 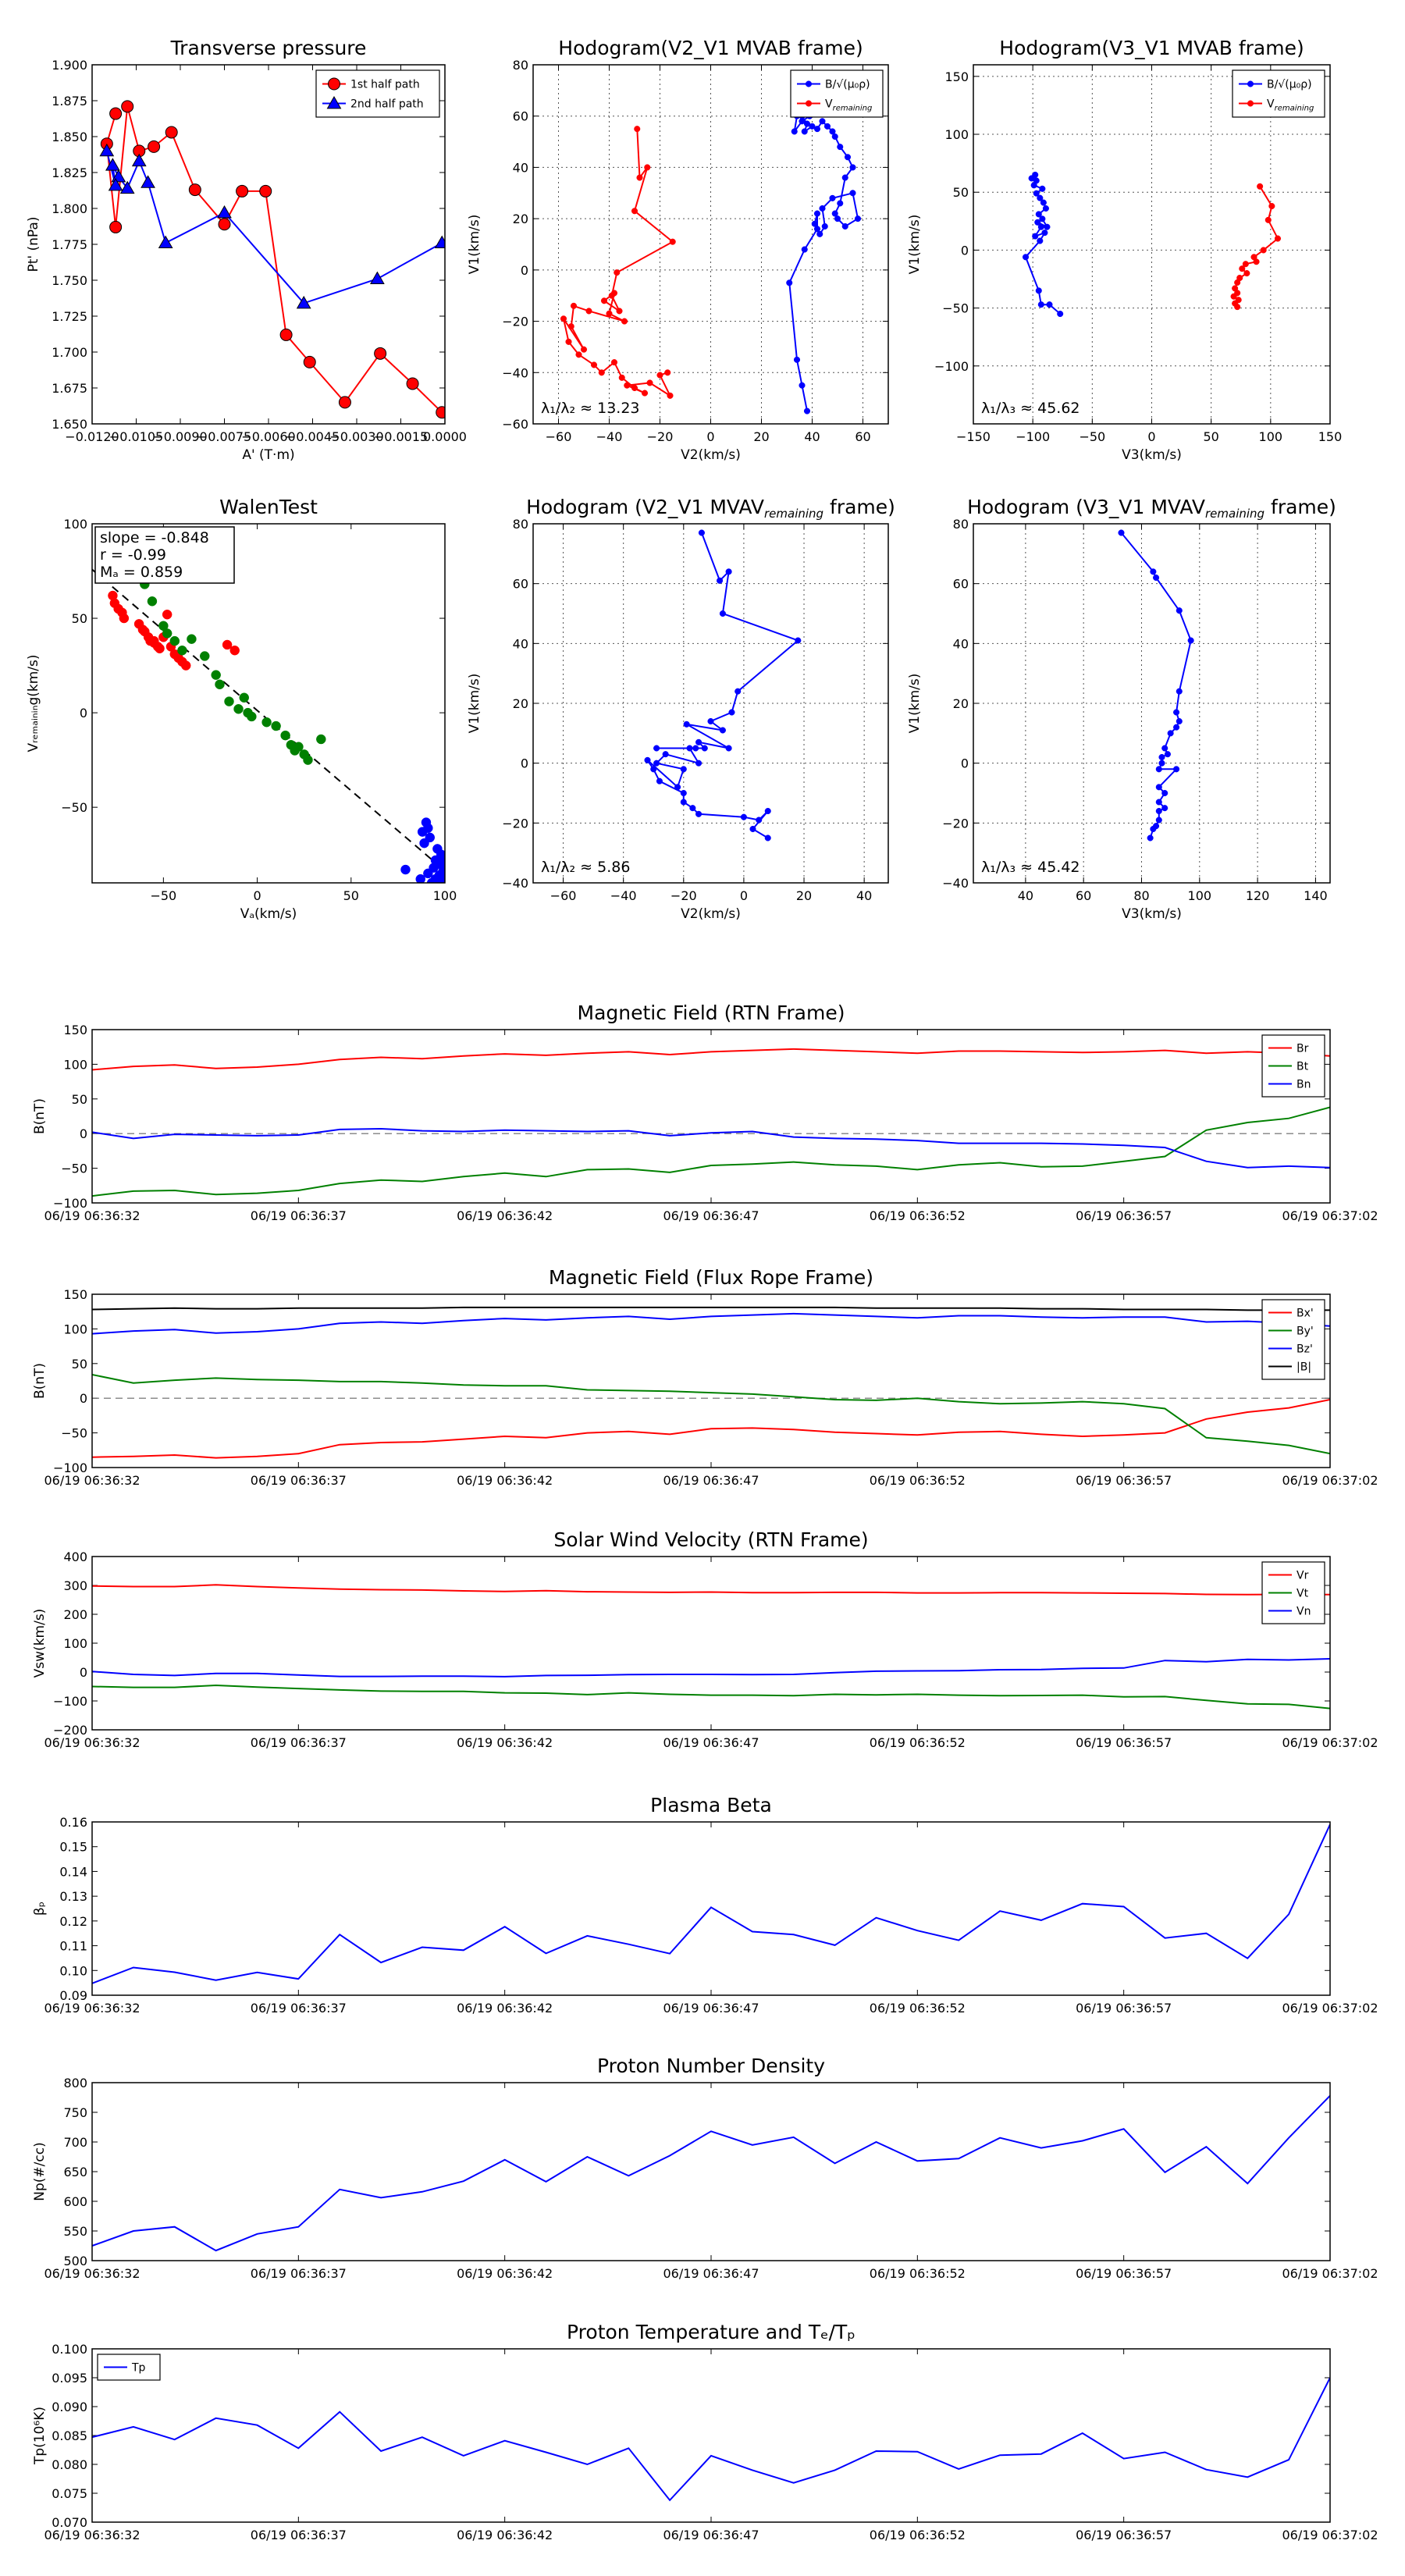 I want to click on series-vt-line, so click(x=711, y=1697).